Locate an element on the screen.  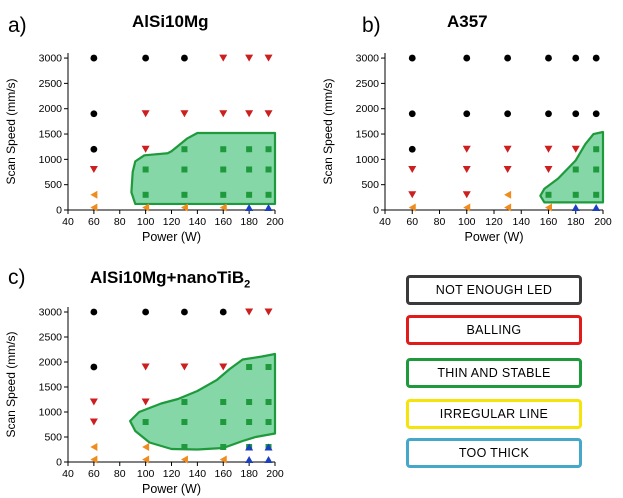
y-tick-label: 3000 is located at coordinates (368, 59).